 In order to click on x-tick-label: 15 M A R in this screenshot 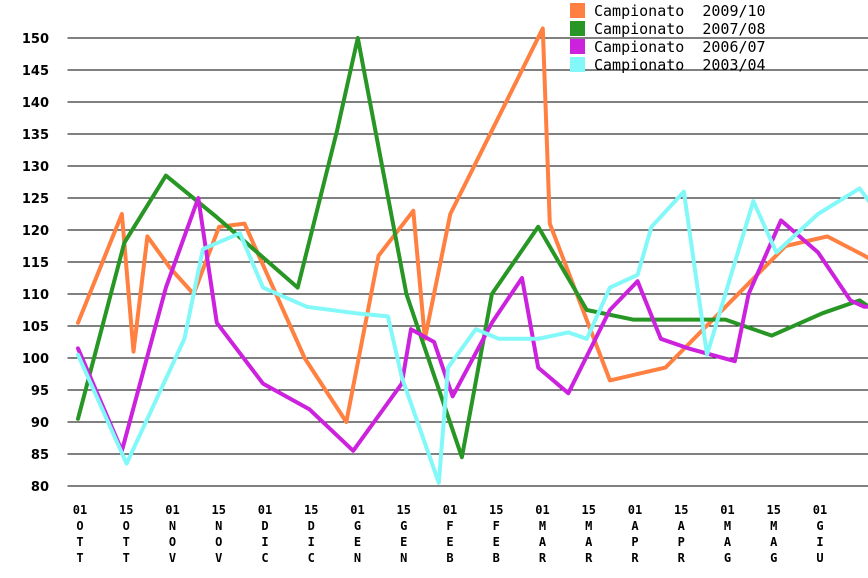, I will do `click(589, 534)`.